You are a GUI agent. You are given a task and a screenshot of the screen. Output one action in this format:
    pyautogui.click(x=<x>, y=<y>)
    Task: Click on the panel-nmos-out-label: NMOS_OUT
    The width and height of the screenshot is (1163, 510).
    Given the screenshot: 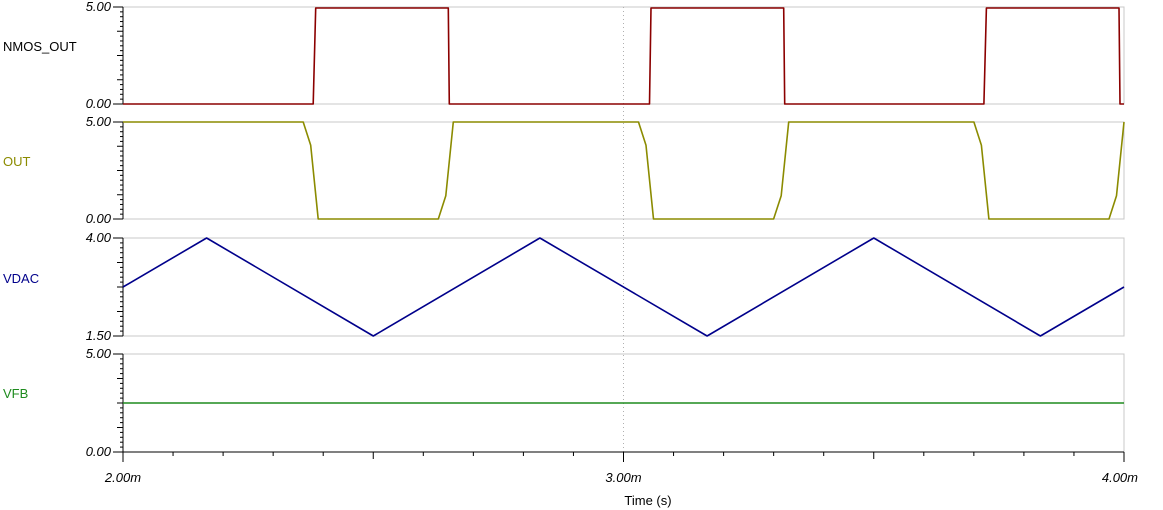 What is the action you would take?
    pyautogui.click(x=40, y=46)
    